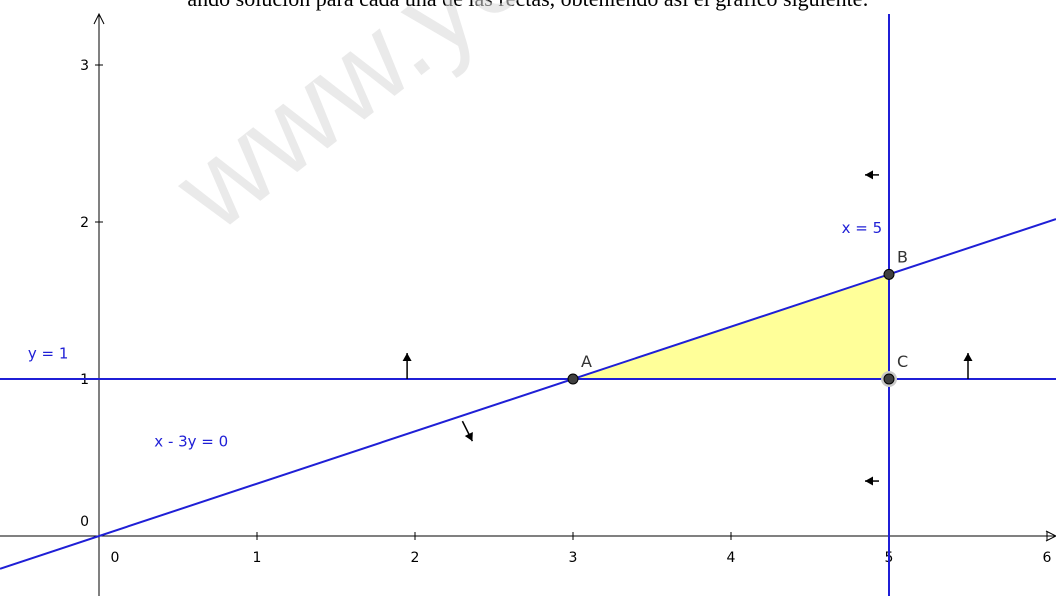  What do you see at coordinates (1047, 558) in the screenshot?
I see `x-tick-label: 6` at bounding box center [1047, 558].